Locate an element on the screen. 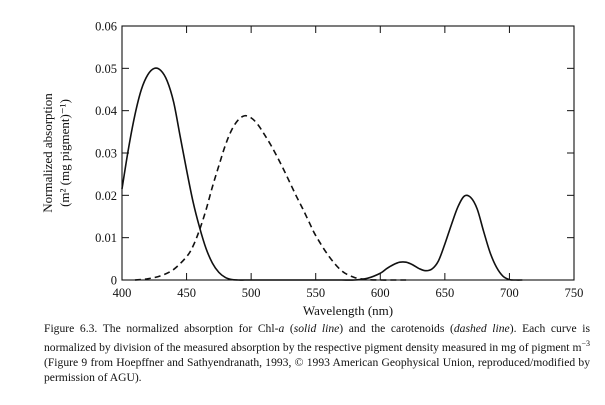  x-tick-label: 700 is located at coordinates (509, 293).